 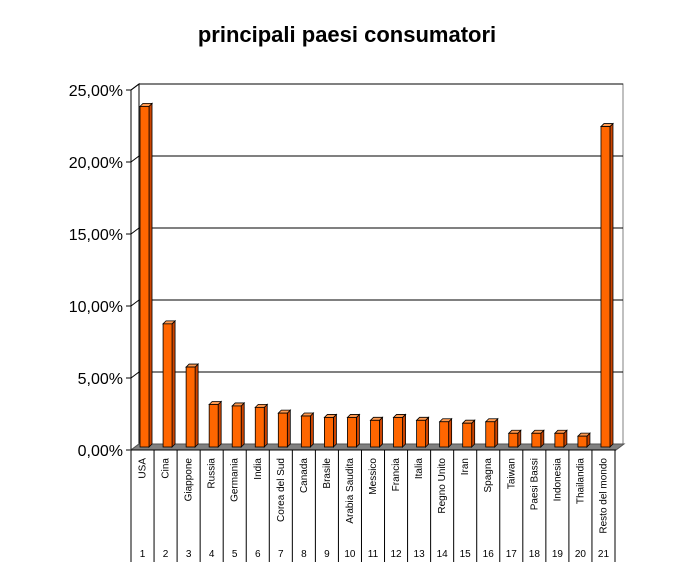 What do you see at coordinates (166, 554) in the screenshot?
I see `x-index-label: 2` at bounding box center [166, 554].